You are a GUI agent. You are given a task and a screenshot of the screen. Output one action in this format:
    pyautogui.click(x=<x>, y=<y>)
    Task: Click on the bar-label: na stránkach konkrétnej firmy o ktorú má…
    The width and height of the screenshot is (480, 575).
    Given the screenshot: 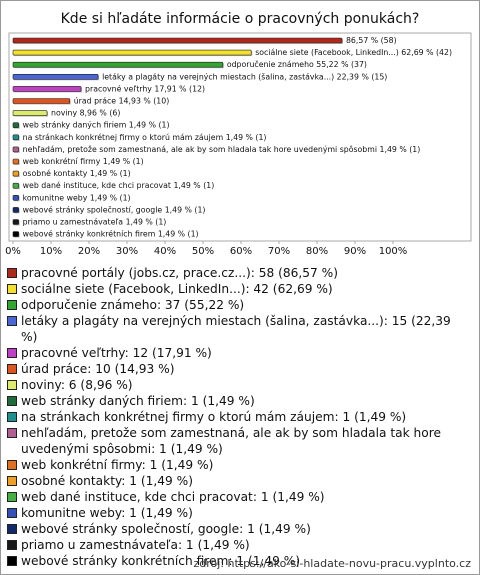 What is the action you would take?
    pyautogui.click(x=145, y=137)
    